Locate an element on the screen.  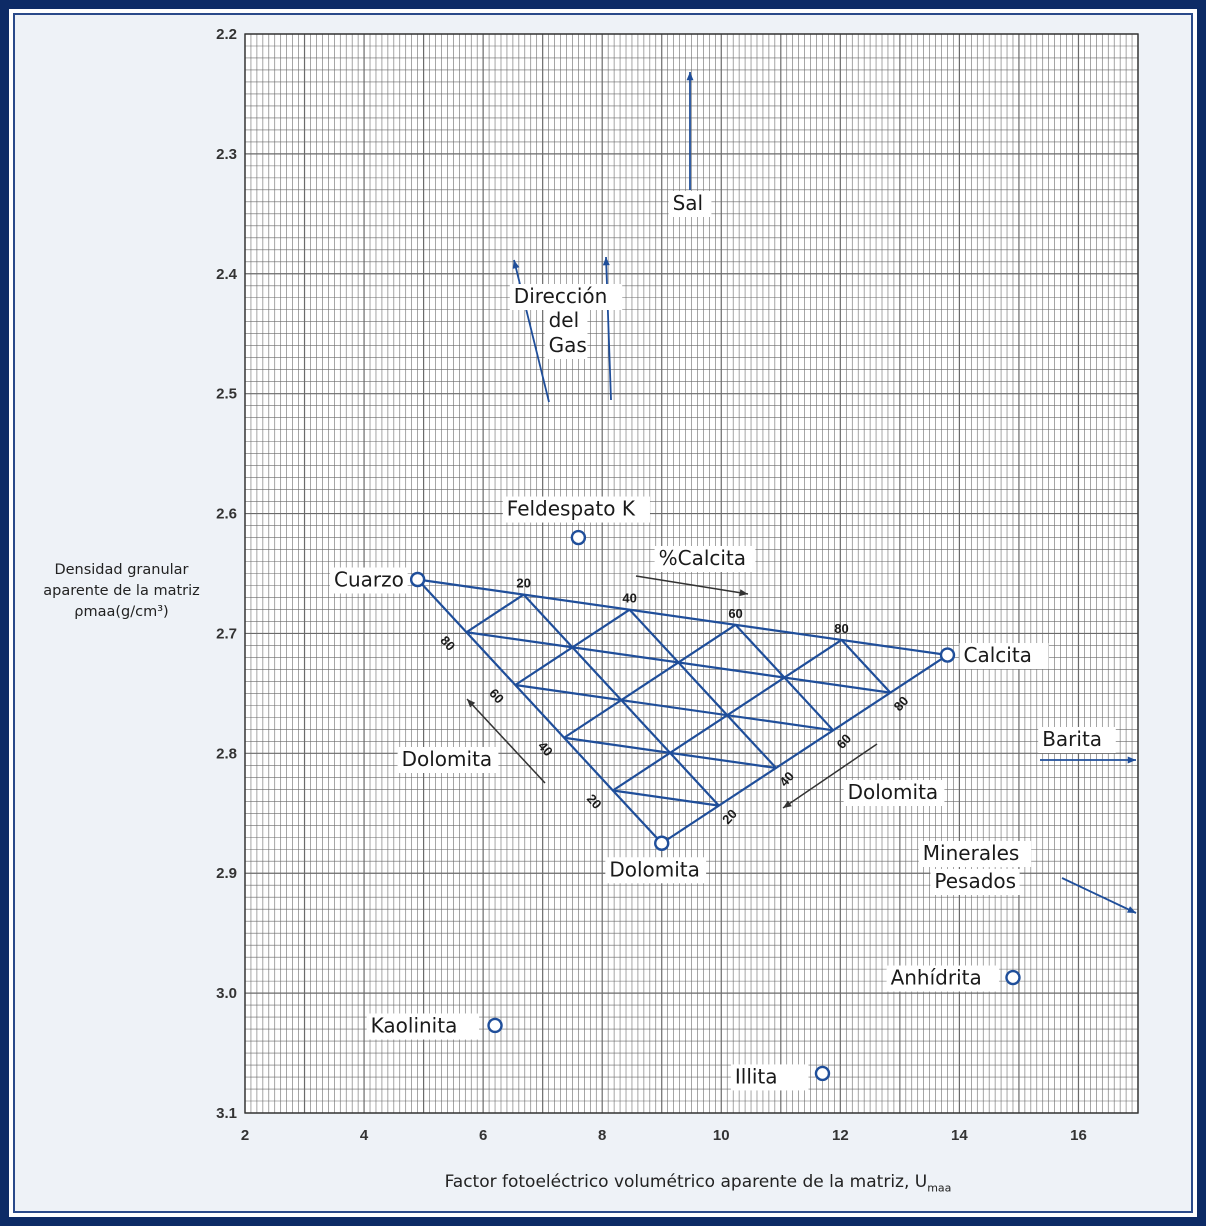
annotation-gas-line-2-bg is located at coordinates (566, 321).